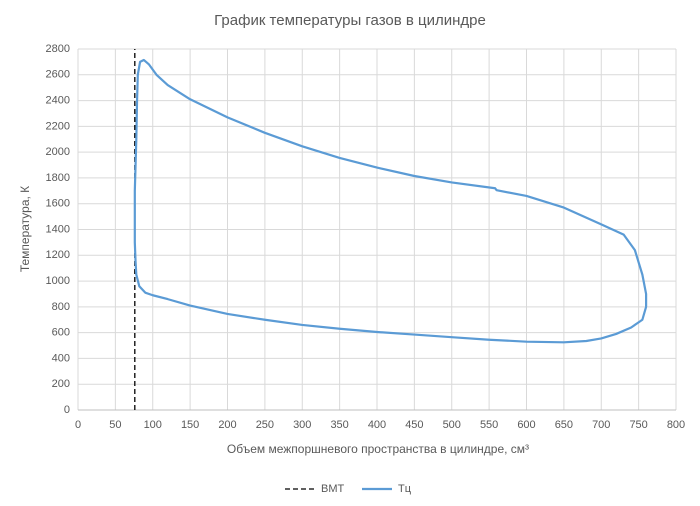  Describe the element at coordinates (58, 281) in the screenshot. I see `y-tick-label: 1000` at that location.